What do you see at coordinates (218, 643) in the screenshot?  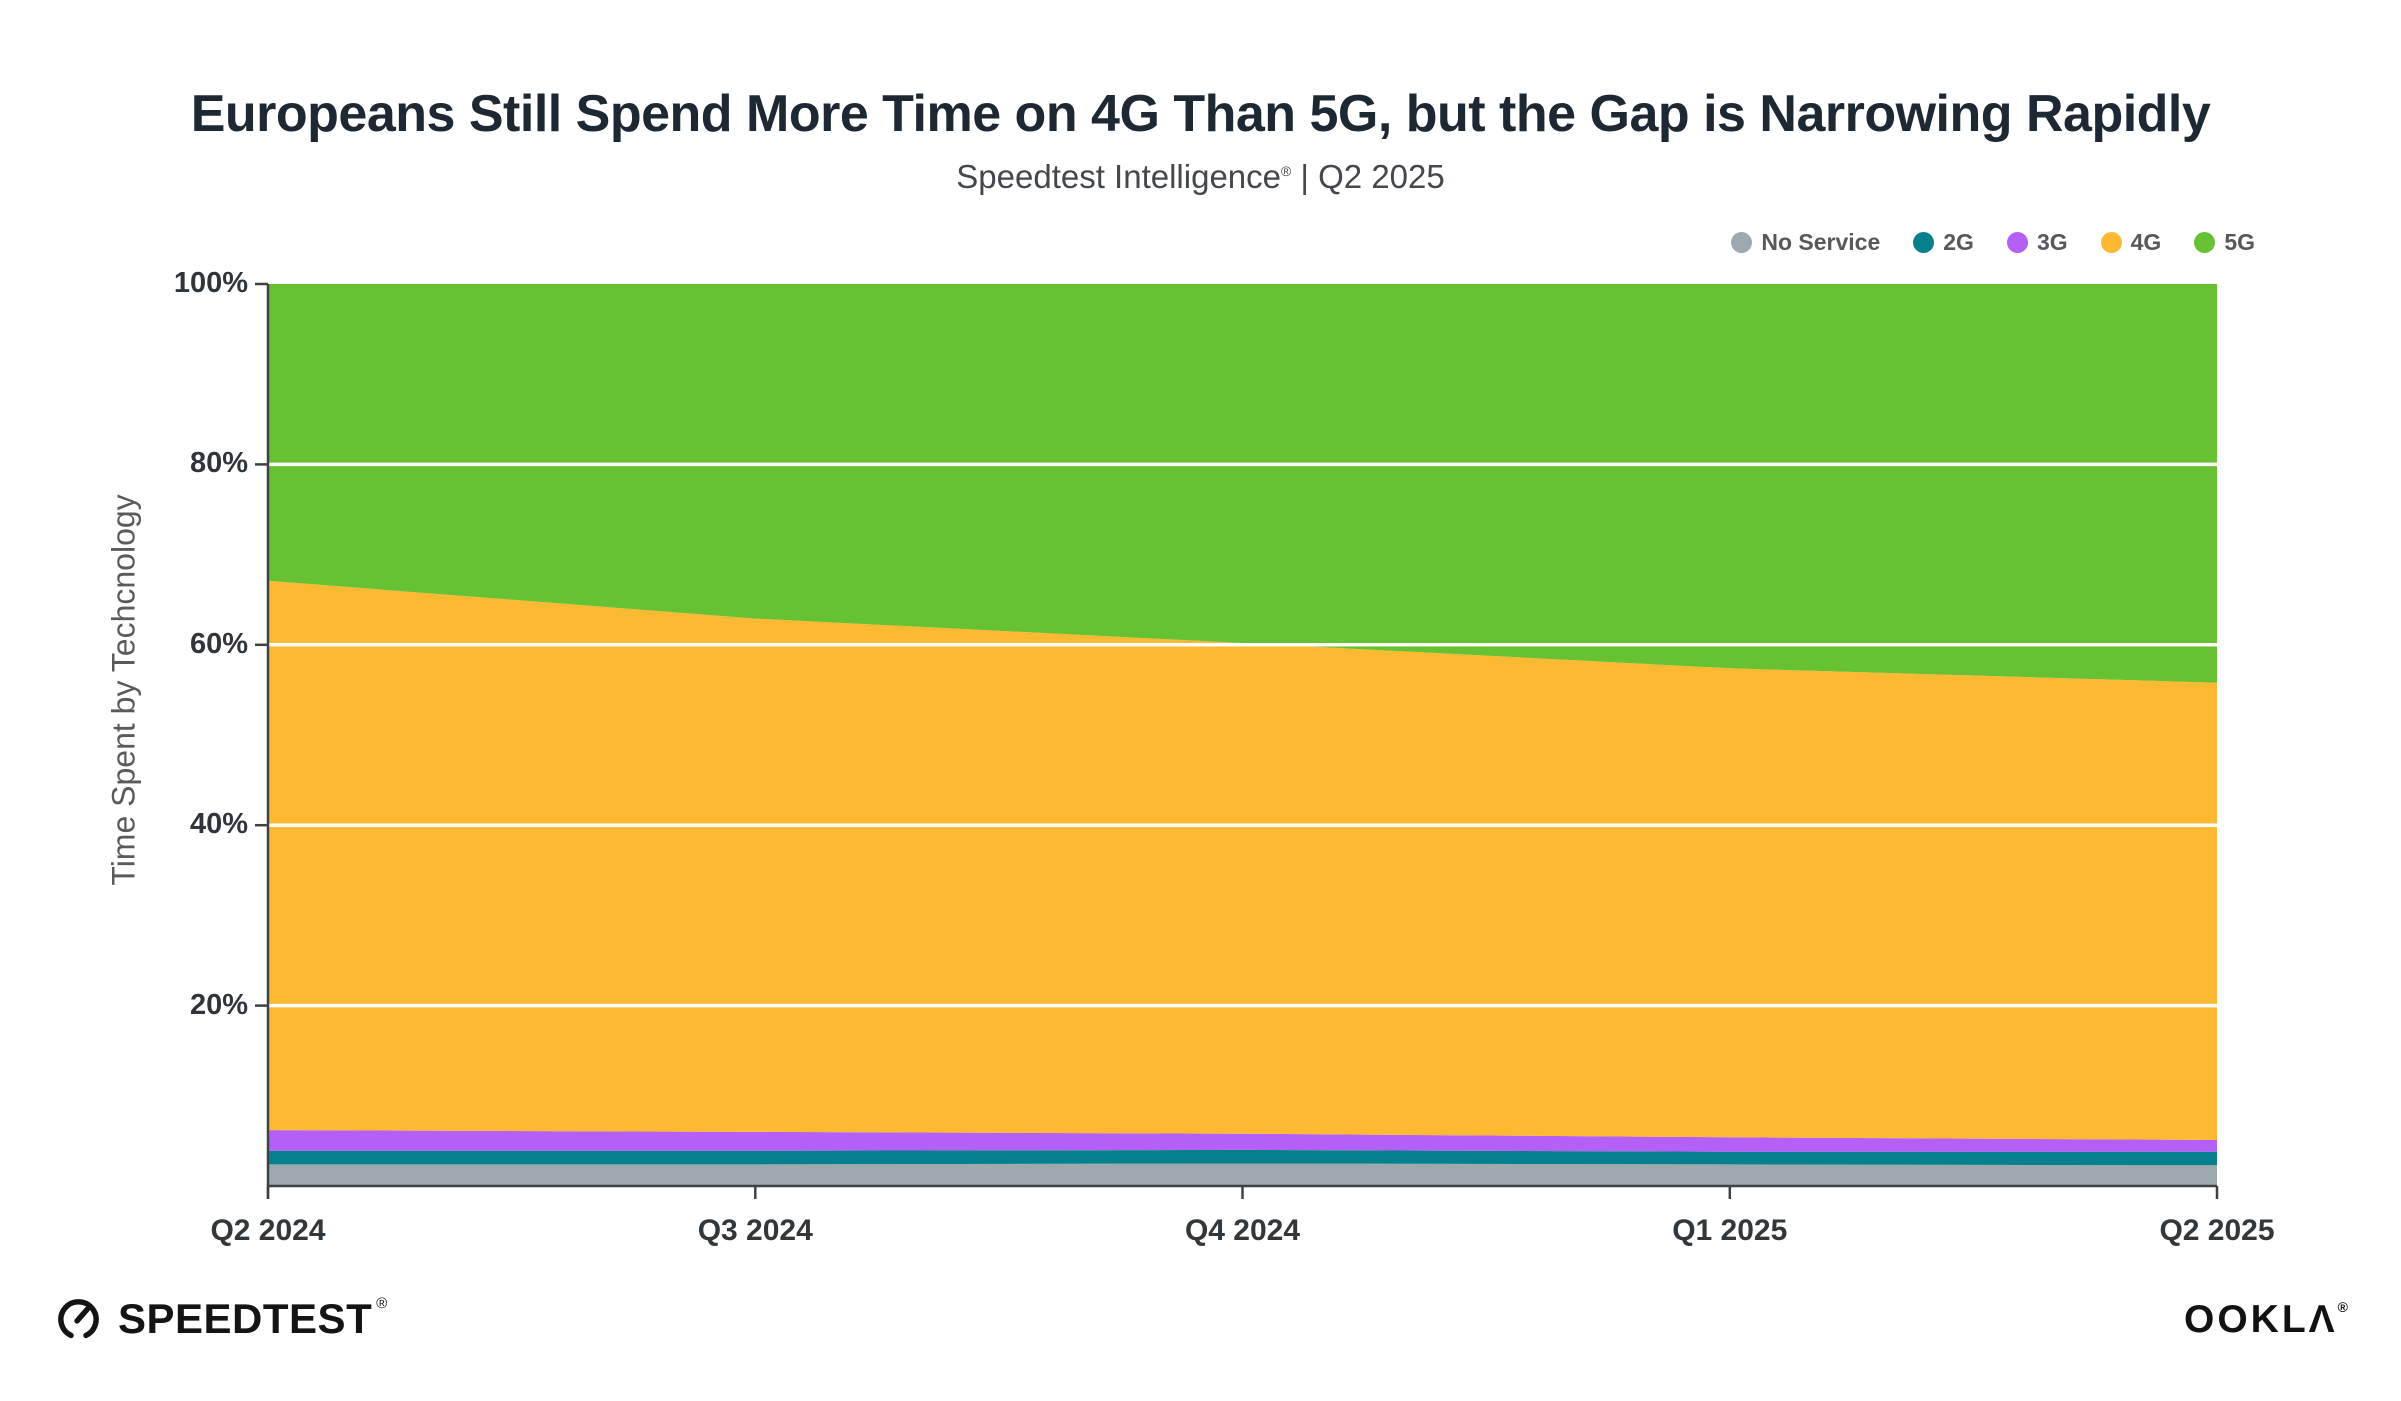 I see `y-tick-label-60: 60%` at bounding box center [218, 643].